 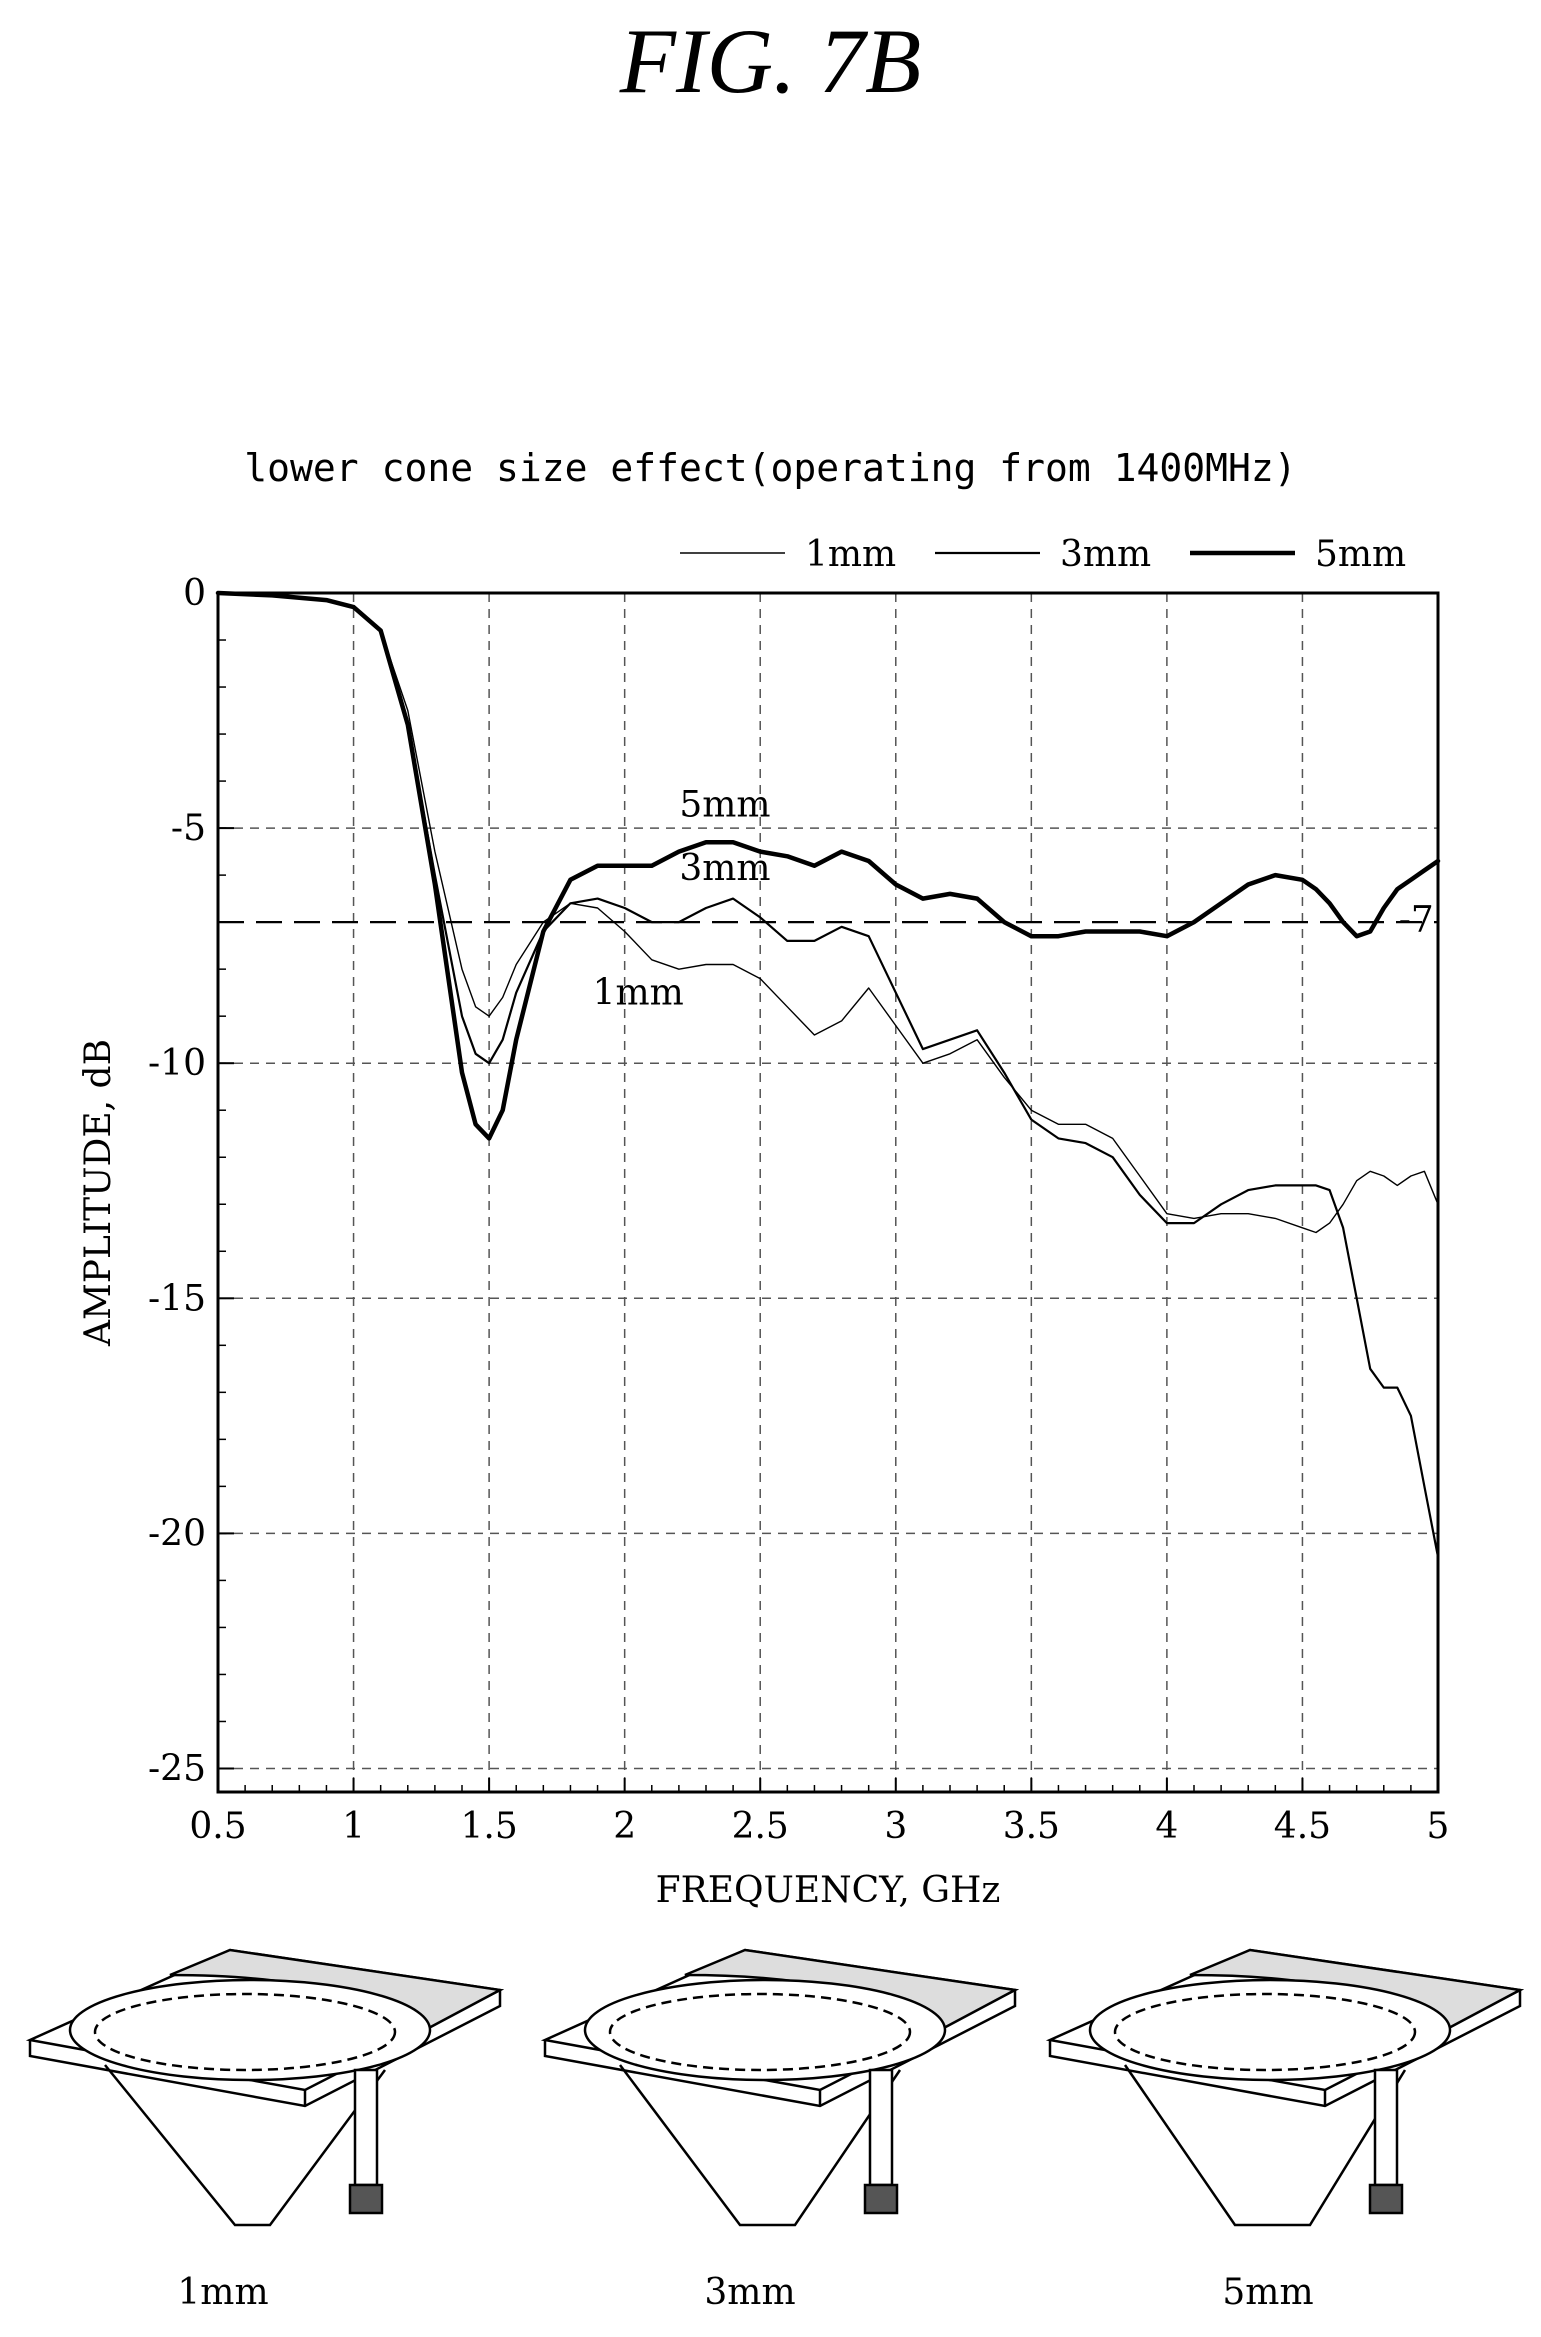 I want to click on antenna-illustration-1mm, so click(x=265, y=2087).